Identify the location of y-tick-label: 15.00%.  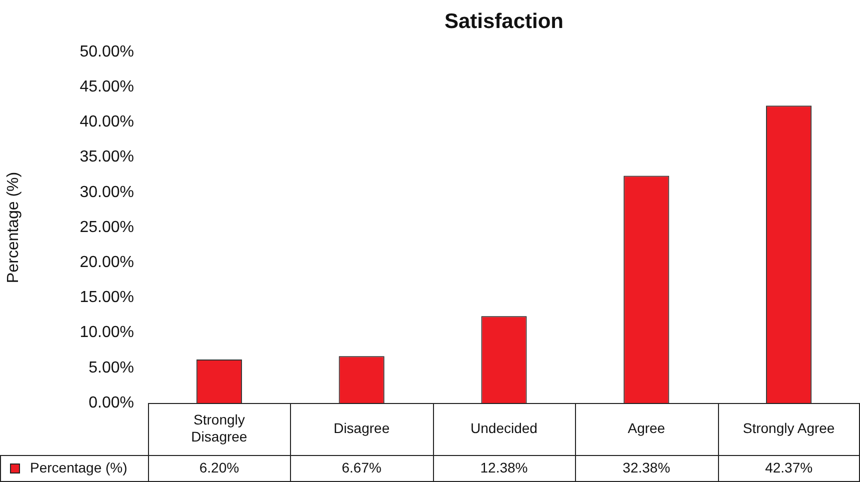
(107, 297).